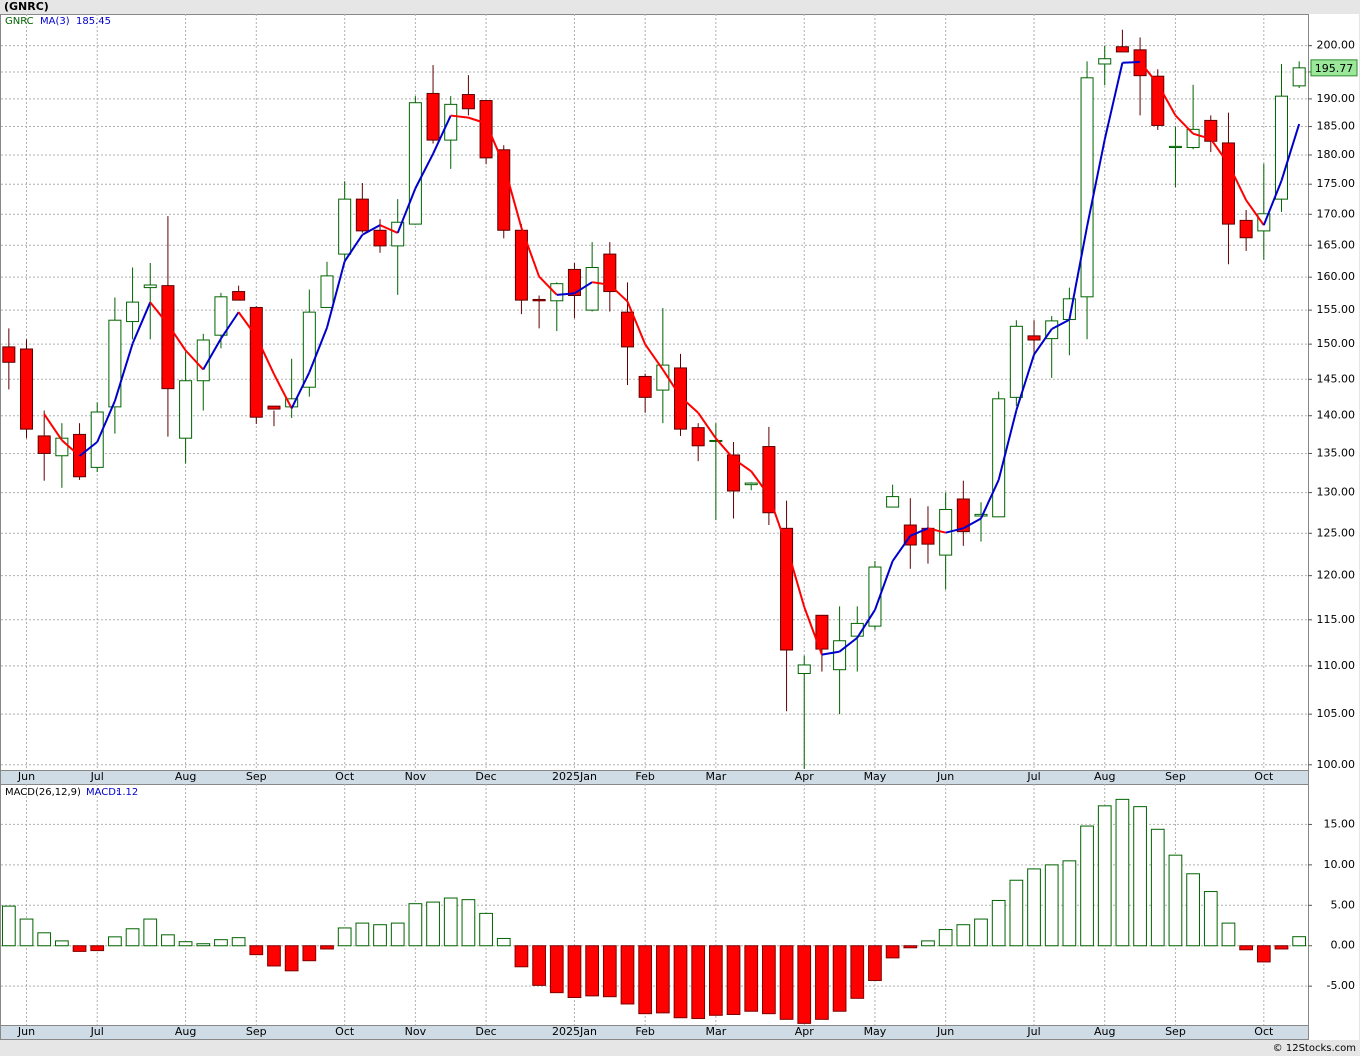 The image size is (1360, 1056). I want to click on y-tick-label: 150.00, so click(1336, 343).